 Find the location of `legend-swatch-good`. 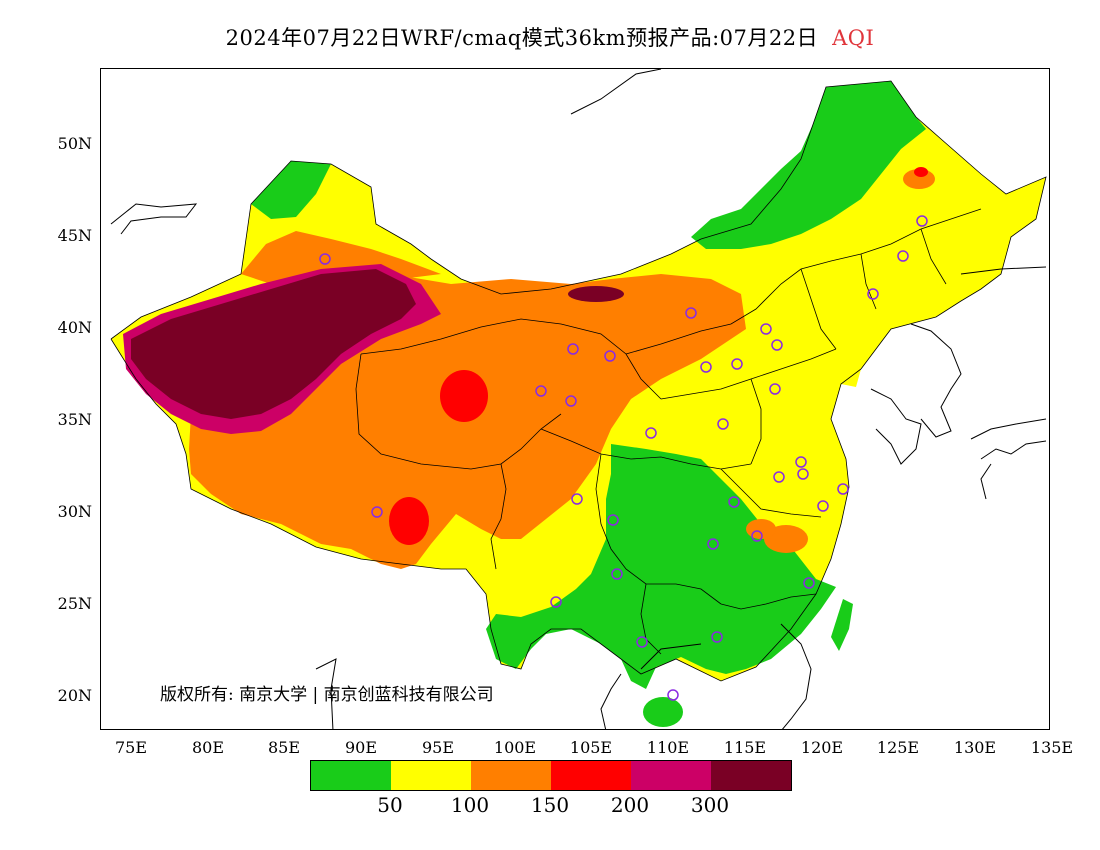

legend-swatch-good is located at coordinates (351, 775).